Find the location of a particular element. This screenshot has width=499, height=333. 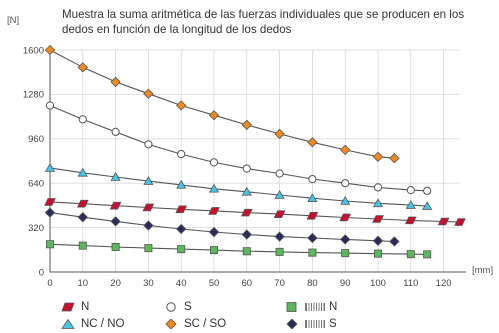

legend-label: NC / NO is located at coordinates (103, 324).